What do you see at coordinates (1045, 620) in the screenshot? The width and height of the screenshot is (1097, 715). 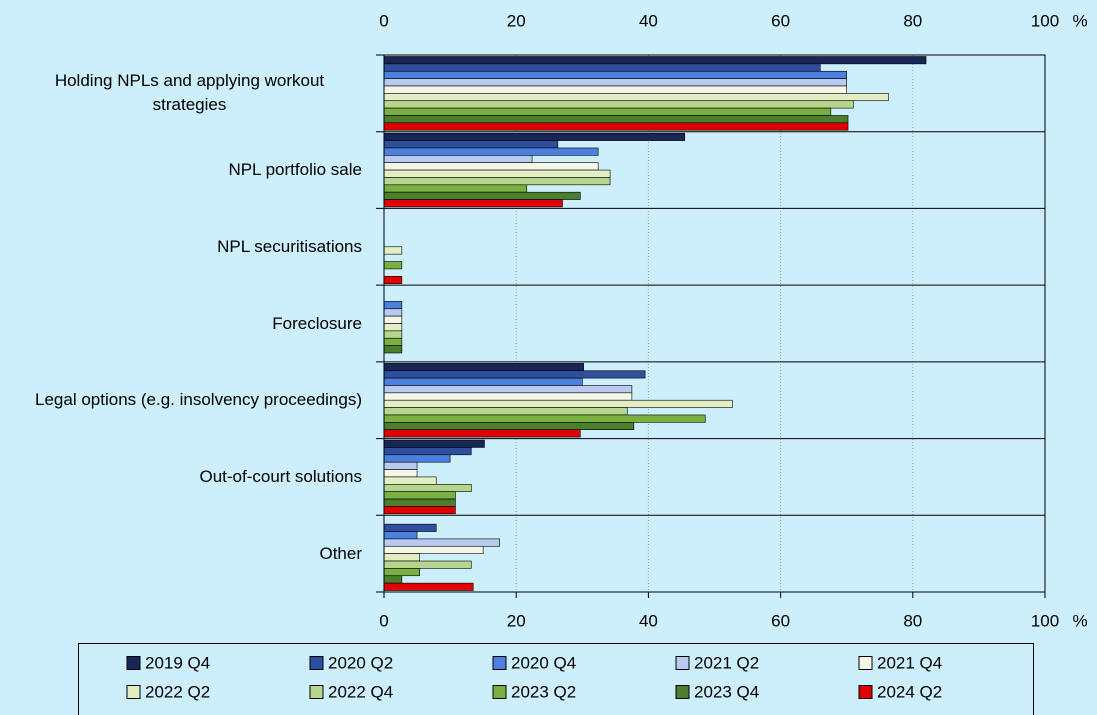 I see `x-tick-label-bottom: 100` at bounding box center [1045, 620].